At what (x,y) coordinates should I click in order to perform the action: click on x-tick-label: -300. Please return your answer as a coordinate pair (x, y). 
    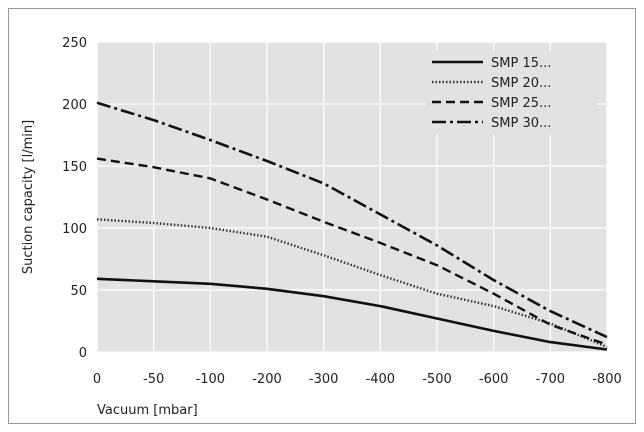
    Looking at the image, I should click on (324, 379).